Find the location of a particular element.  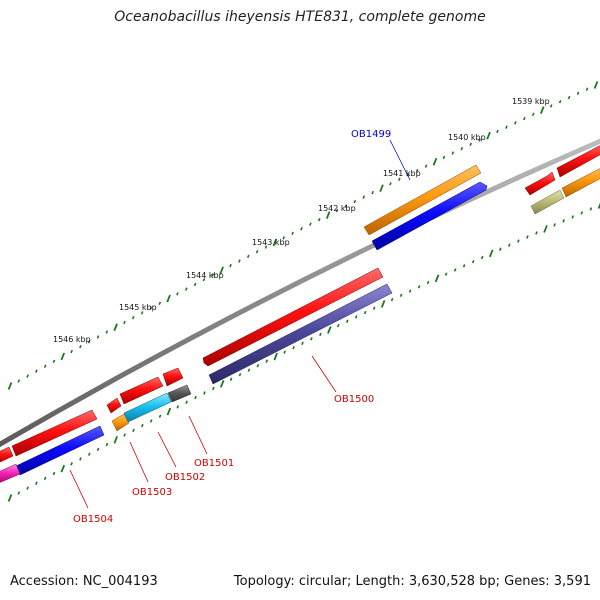

gene-label-ob1500: OB1500 is located at coordinates (354, 399).